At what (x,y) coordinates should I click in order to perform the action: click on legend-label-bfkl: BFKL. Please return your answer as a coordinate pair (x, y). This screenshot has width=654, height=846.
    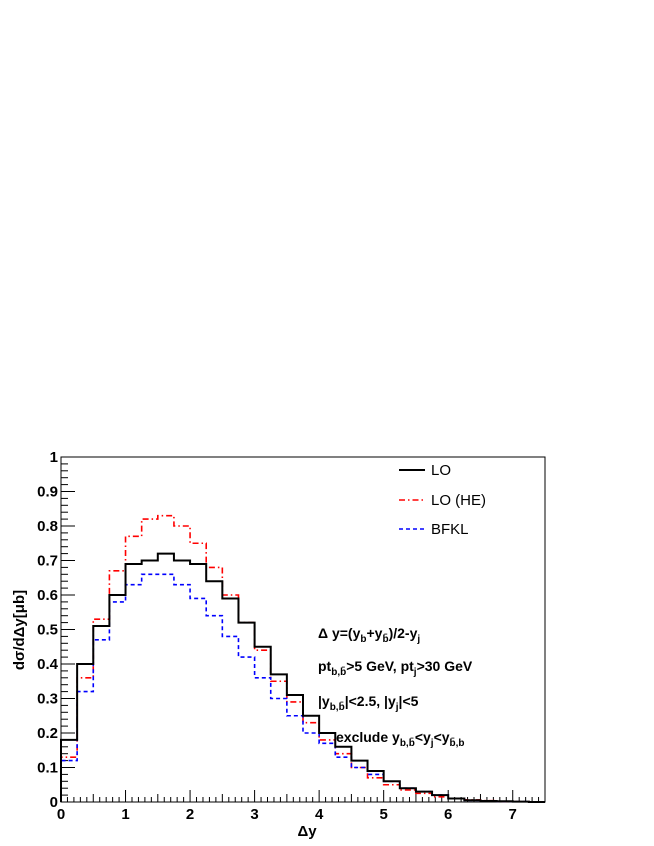
    Looking at the image, I should click on (450, 529).